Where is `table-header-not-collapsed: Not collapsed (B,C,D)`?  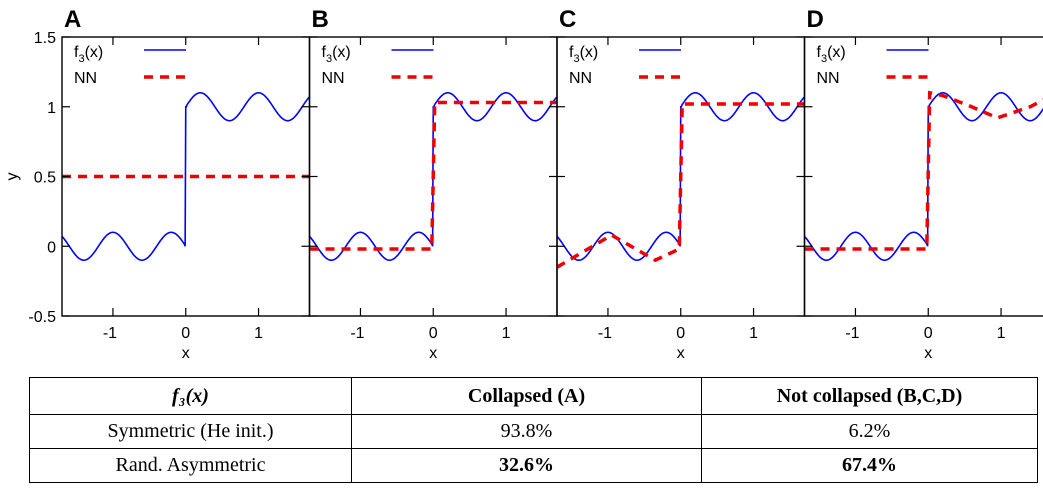 table-header-not-collapsed: Not collapsed (B,C,D) is located at coordinates (869, 396).